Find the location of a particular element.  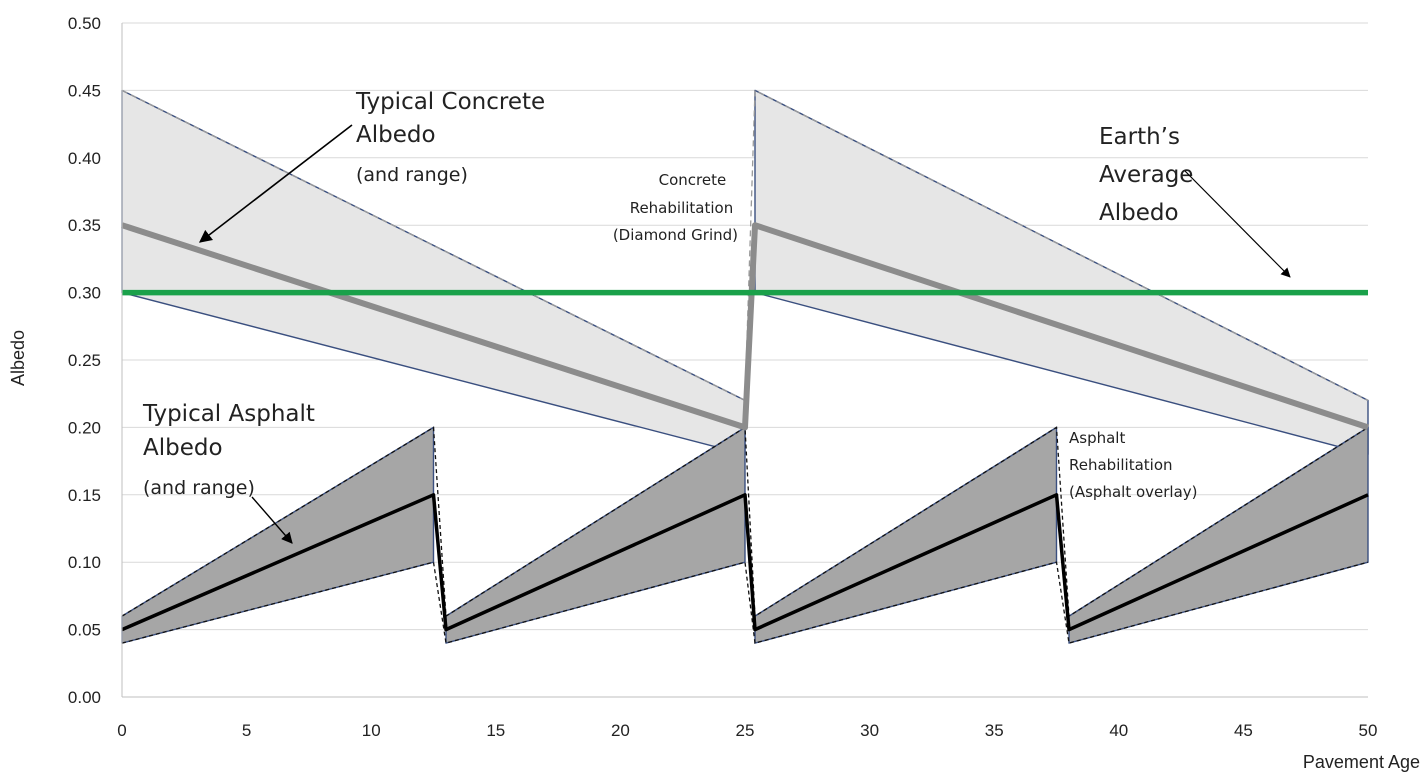

asphalt-rehab-line: (Asphalt overlay) is located at coordinates (1133, 492).